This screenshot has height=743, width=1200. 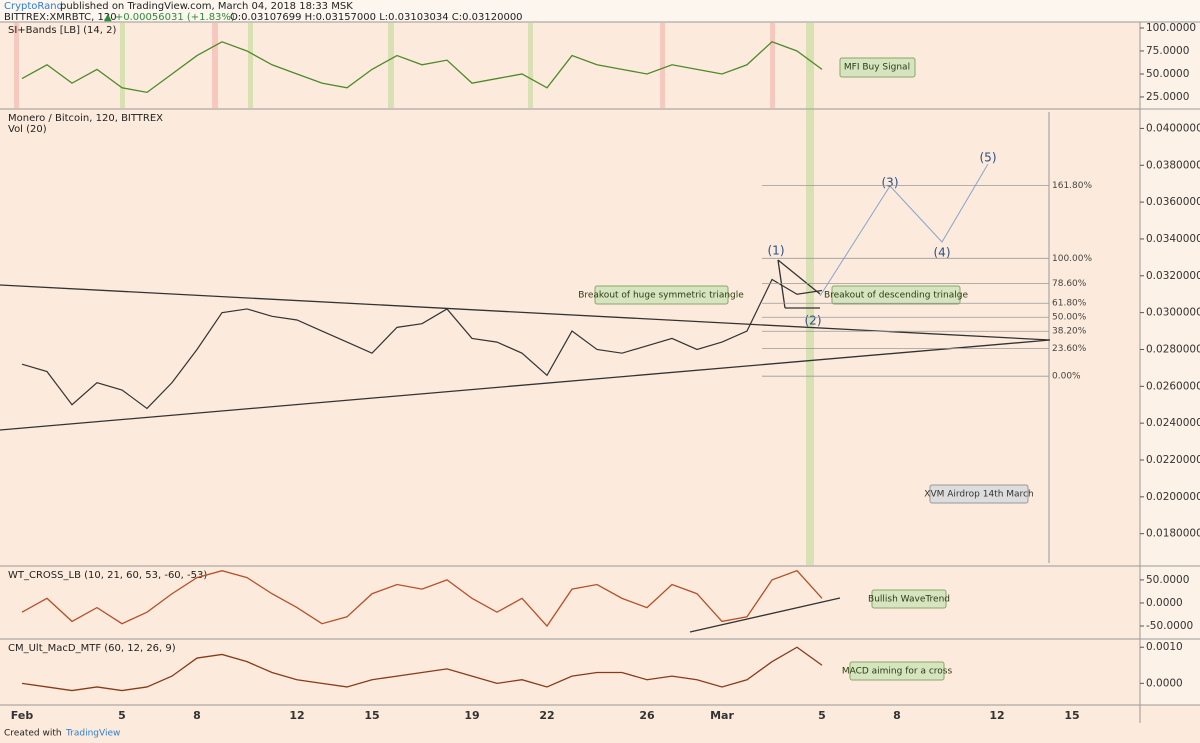 What do you see at coordinates (1170, 363) in the screenshot?
I see `price-axis-bg` at bounding box center [1170, 363].